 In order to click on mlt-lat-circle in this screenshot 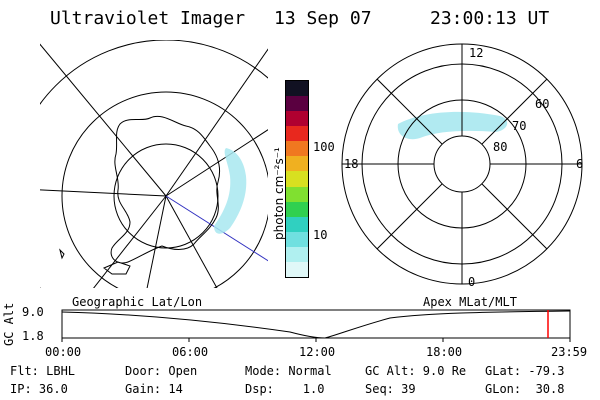, I will do `click(462, 164)`.